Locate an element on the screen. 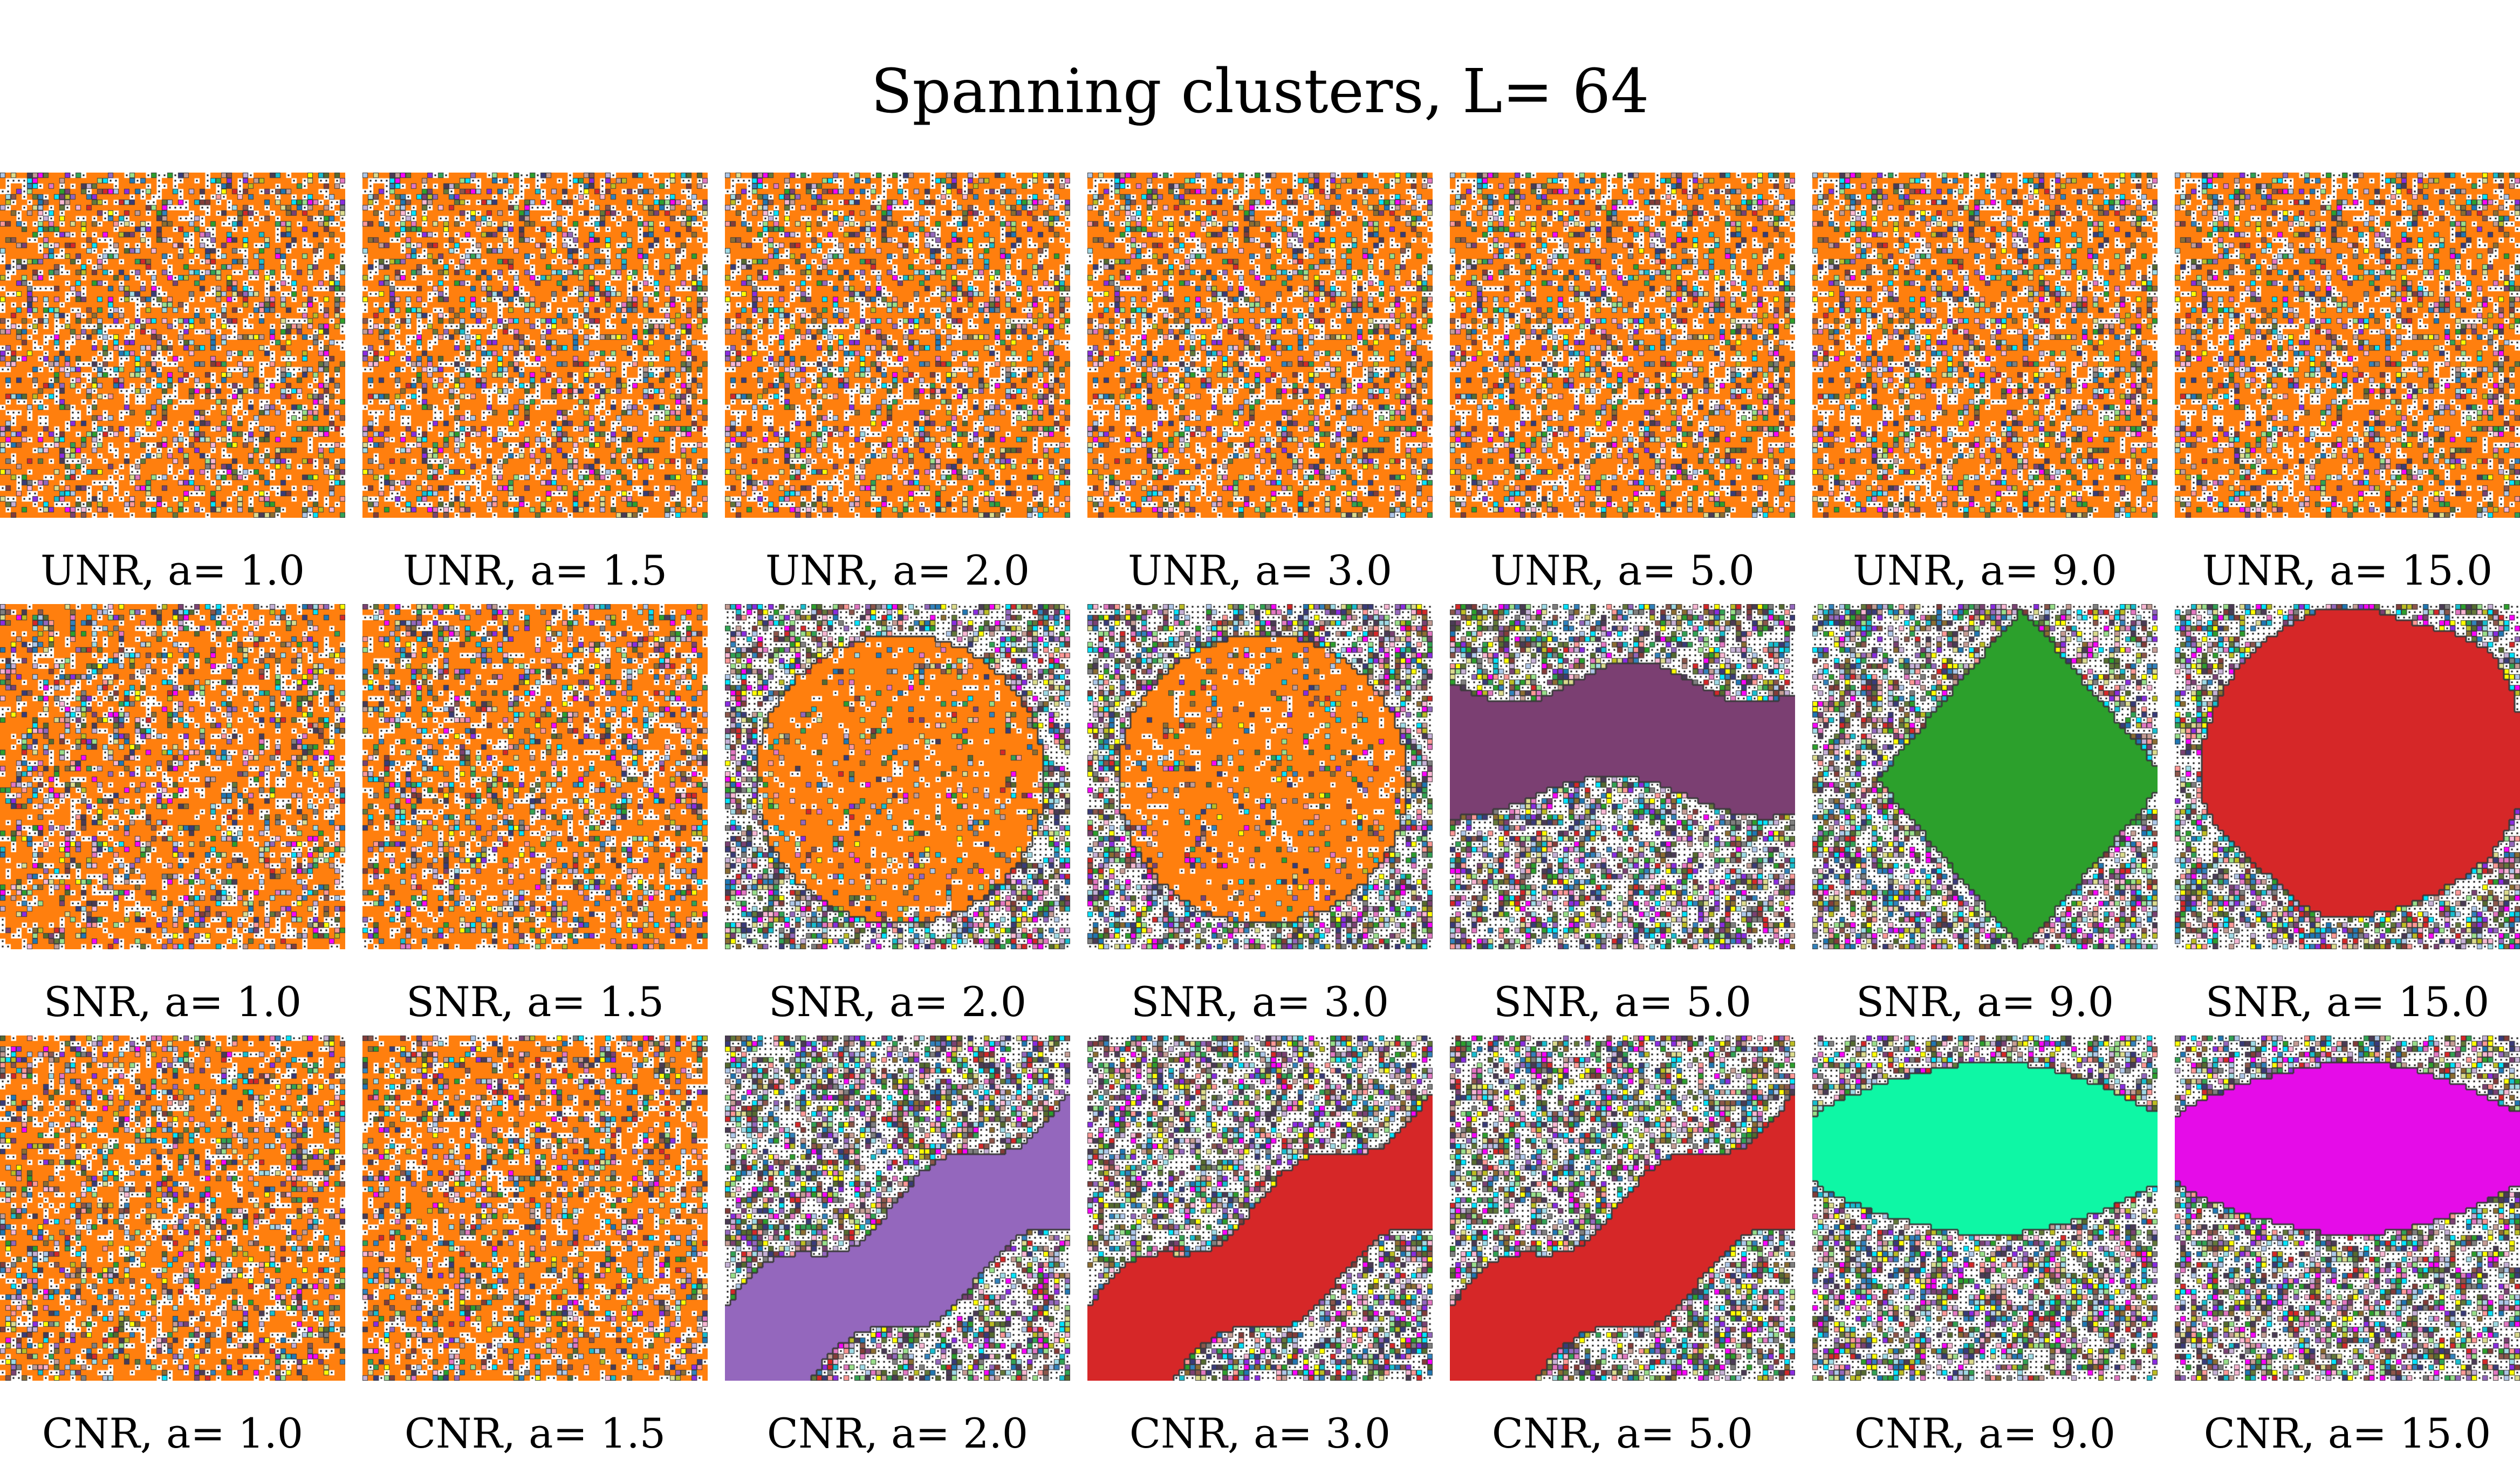 This screenshot has width=2520, height=1467. lattice-panel: CNR, a= 9.0 is located at coordinates (1985, 1246).